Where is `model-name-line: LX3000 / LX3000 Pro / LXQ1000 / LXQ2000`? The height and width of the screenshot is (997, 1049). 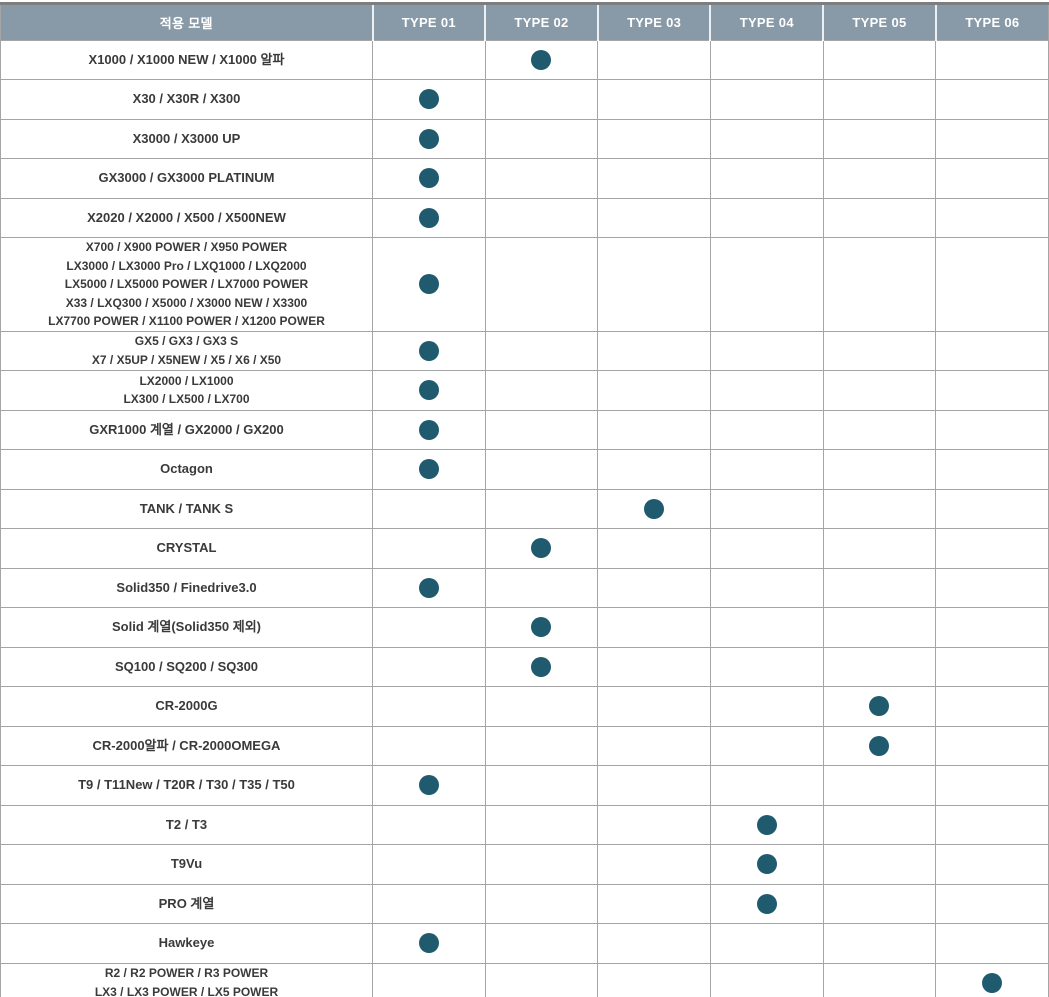 model-name-line: LX3000 / LX3000 Pro / LXQ1000 / LXQ2000 is located at coordinates (186, 265).